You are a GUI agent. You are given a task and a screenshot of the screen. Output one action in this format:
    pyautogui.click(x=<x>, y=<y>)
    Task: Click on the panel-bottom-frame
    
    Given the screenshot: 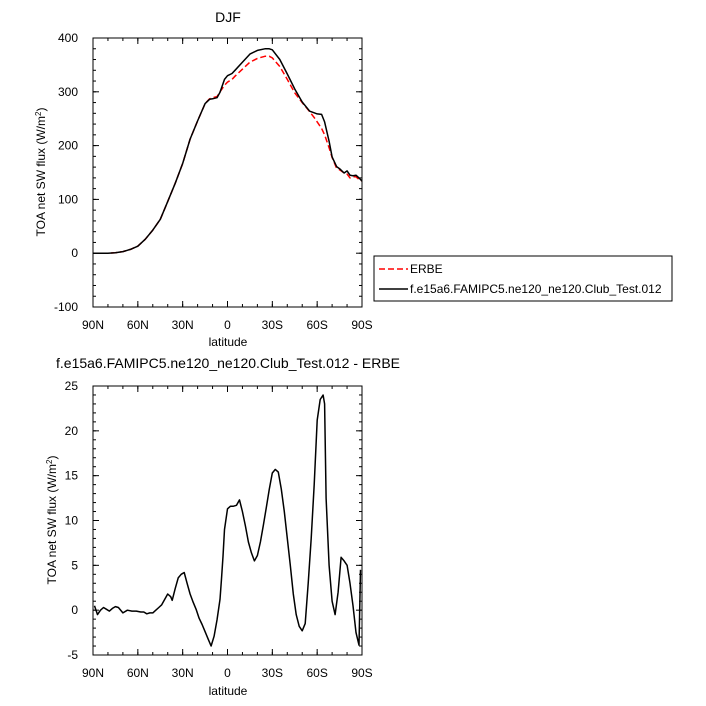 What is the action you would take?
    pyautogui.click(x=227, y=520)
    